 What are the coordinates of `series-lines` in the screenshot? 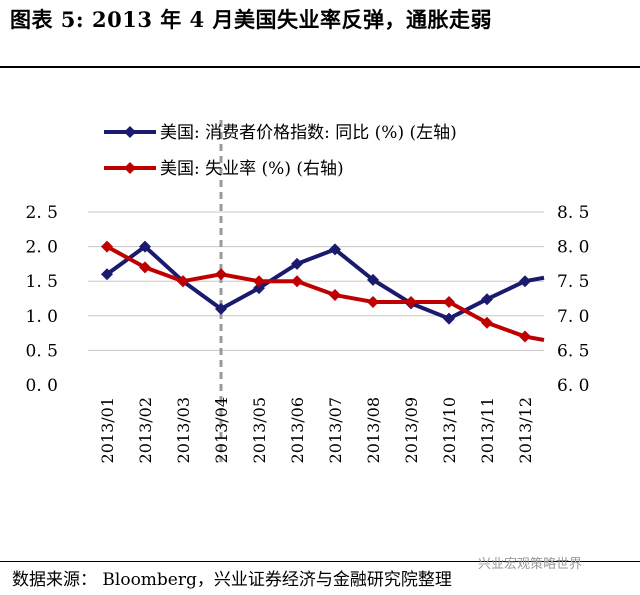 It's located at (325, 293).